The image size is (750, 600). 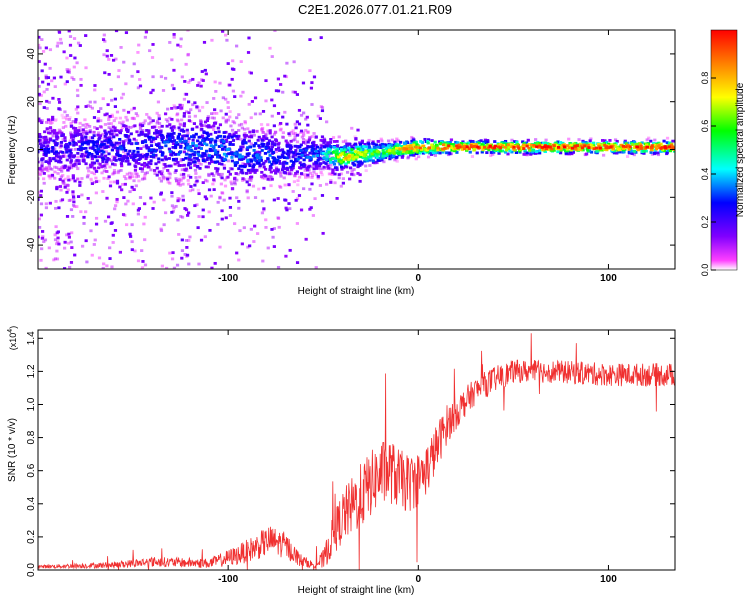 What do you see at coordinates (13, 327) in the screenshot?
I see `snr-y-multiplier-close: )` at bounding box center [13, 327].